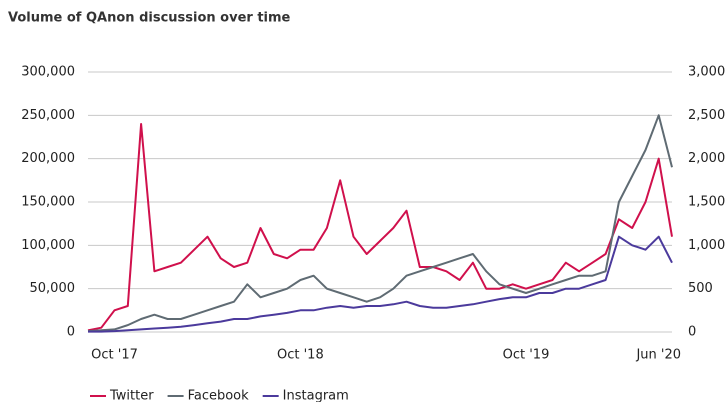  I want to click on y-tick-label: 50,000, so click(53, 288).